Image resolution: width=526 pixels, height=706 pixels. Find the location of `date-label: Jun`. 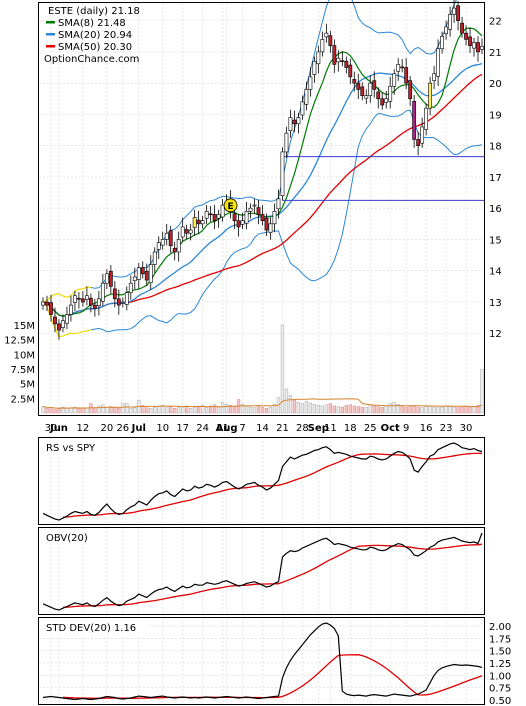

date-label: Jun is located at coordinates (58, 428).